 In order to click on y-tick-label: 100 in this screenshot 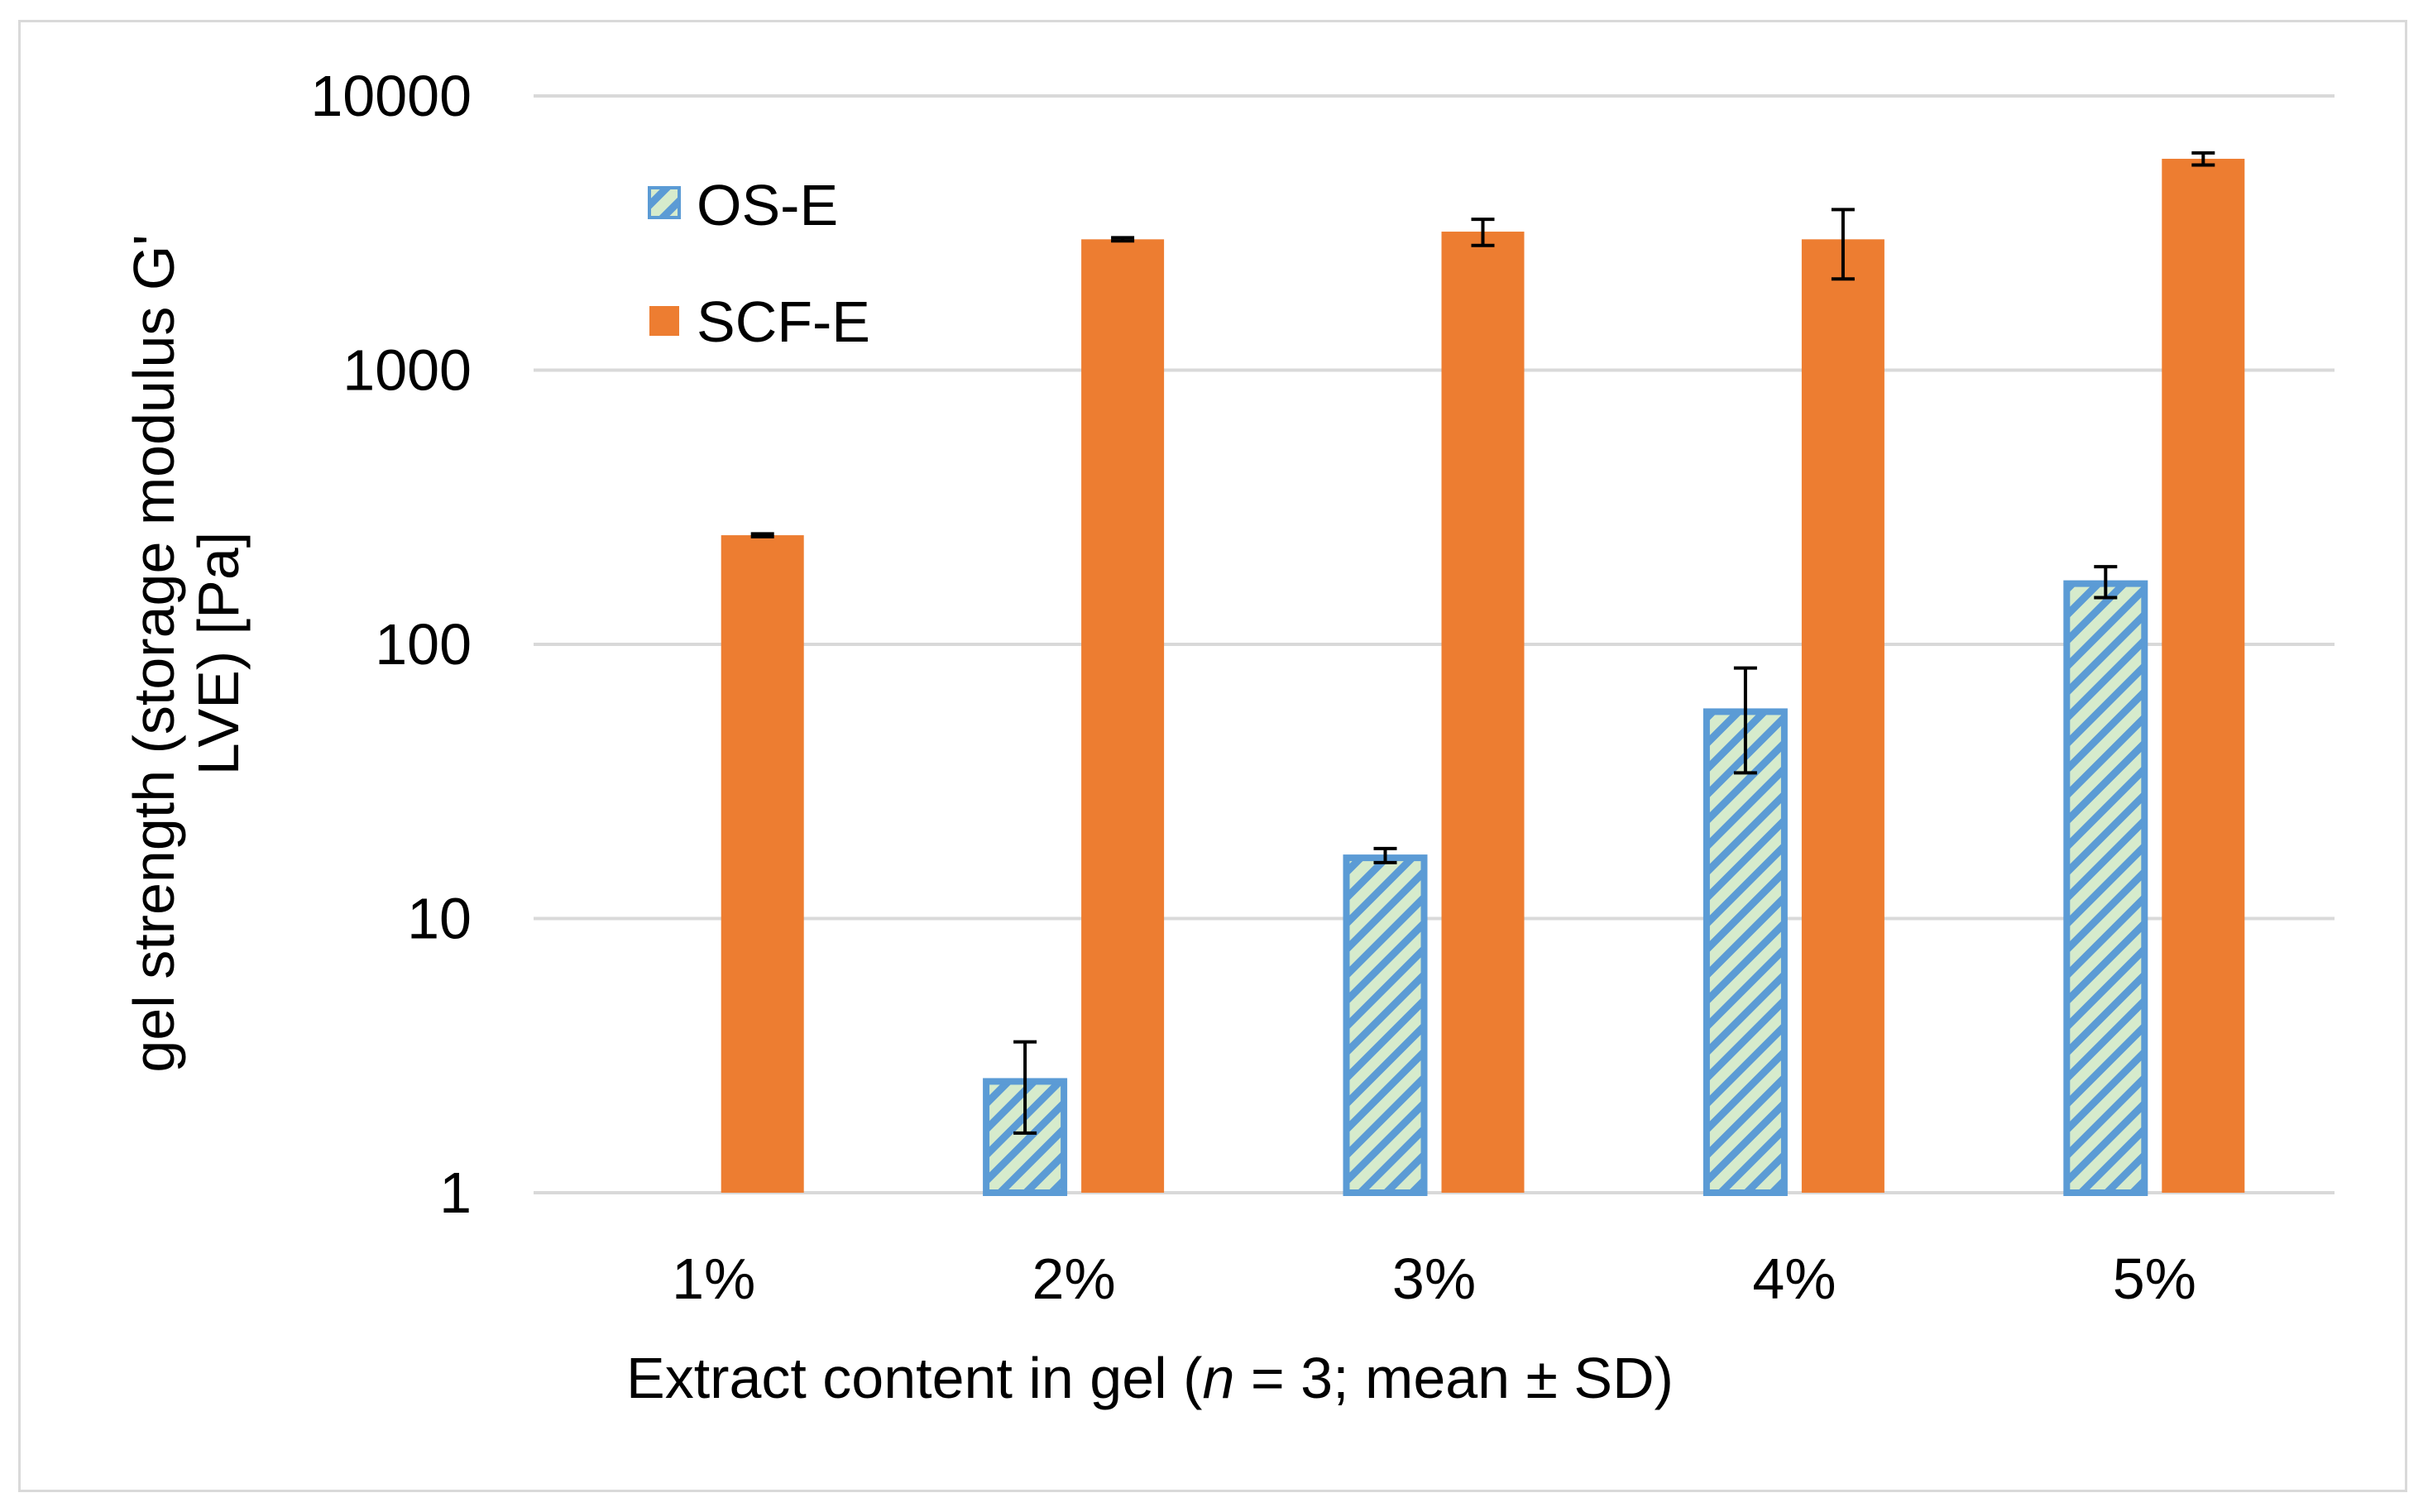, I will do `click(423, 644)`.